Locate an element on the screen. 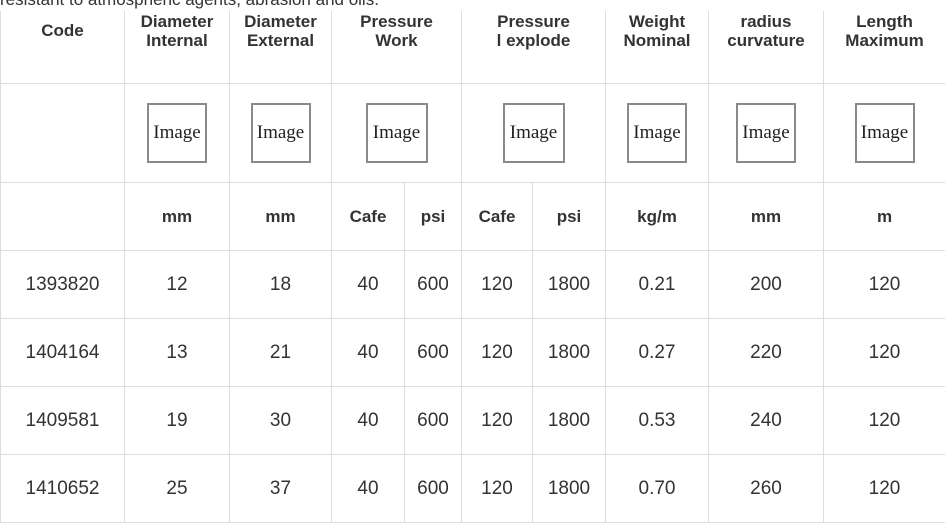 The width and height of the screenshot is (945, 523). table-cell: 13 is located at coordinates (177, 353).